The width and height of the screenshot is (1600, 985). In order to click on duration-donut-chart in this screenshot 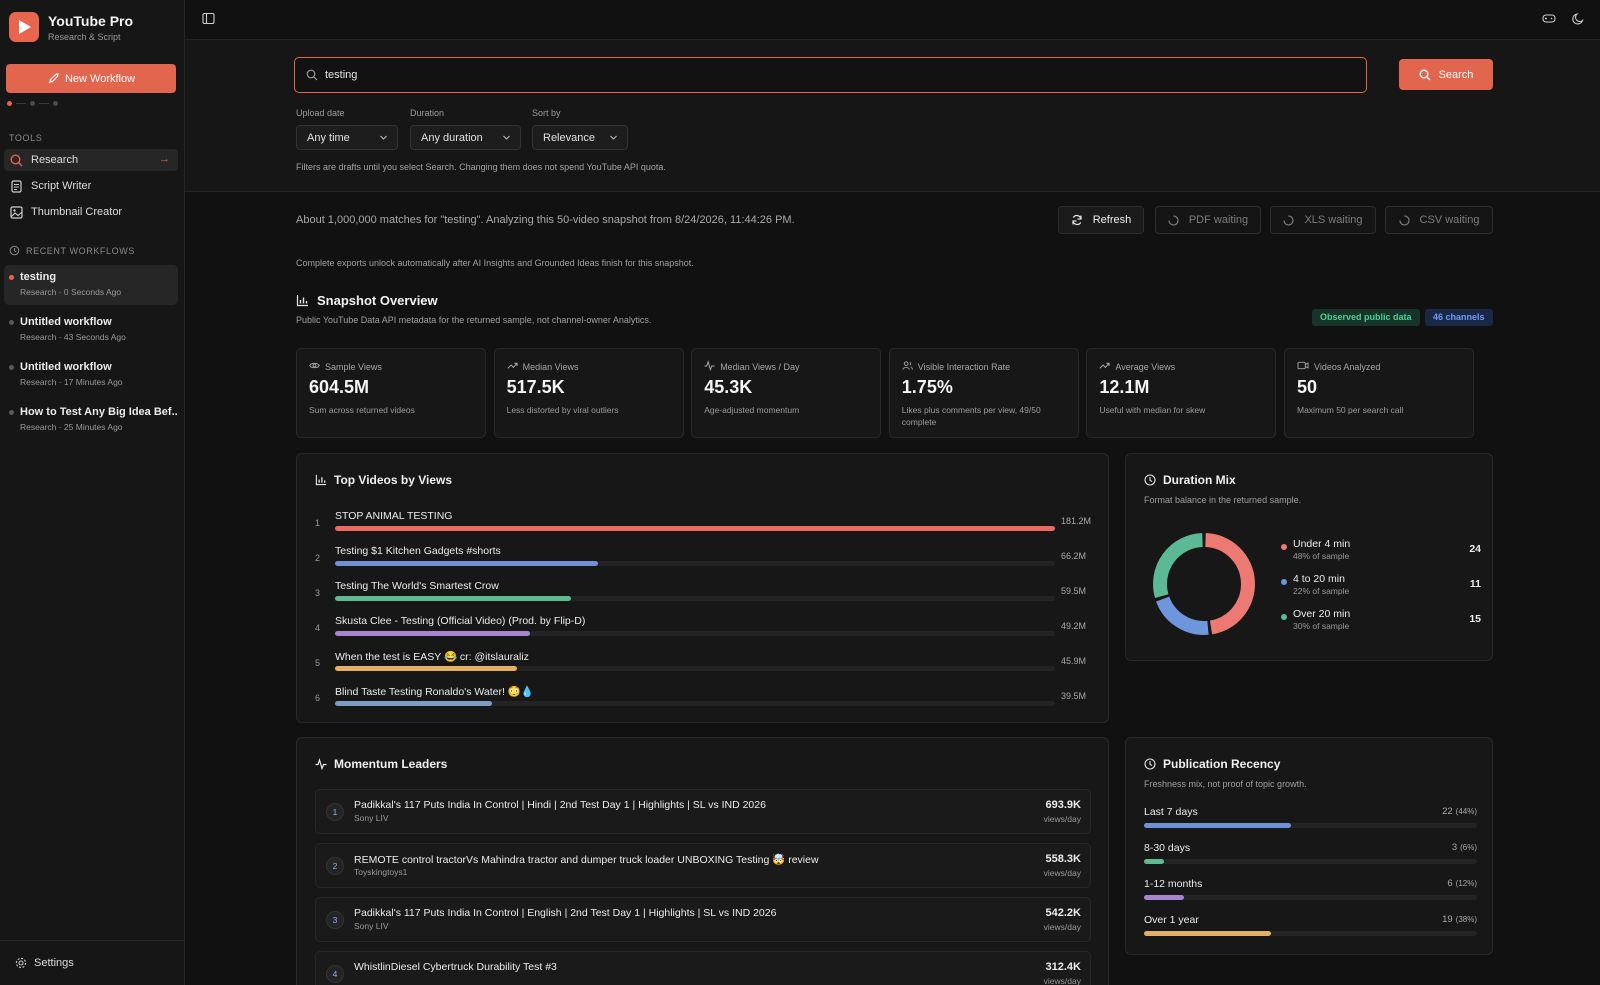, I will do `click(1204, 584)`.